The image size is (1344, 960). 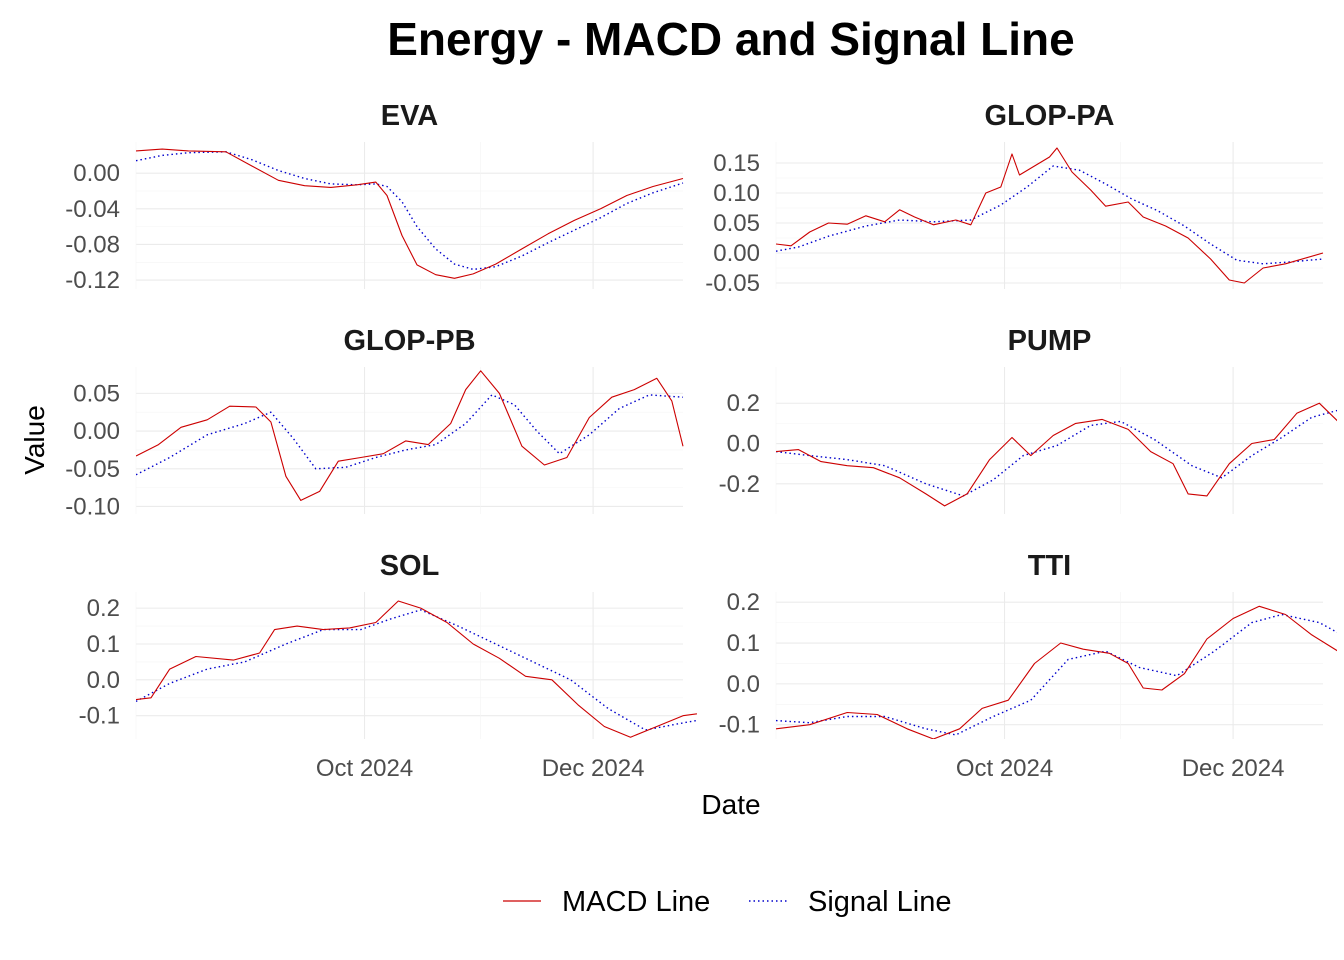 What do you see at coordinates (731, 39) in the screenshot?
I see `chart-title: Energy - MACD and Signal Line` at bounding box center [731, 39].